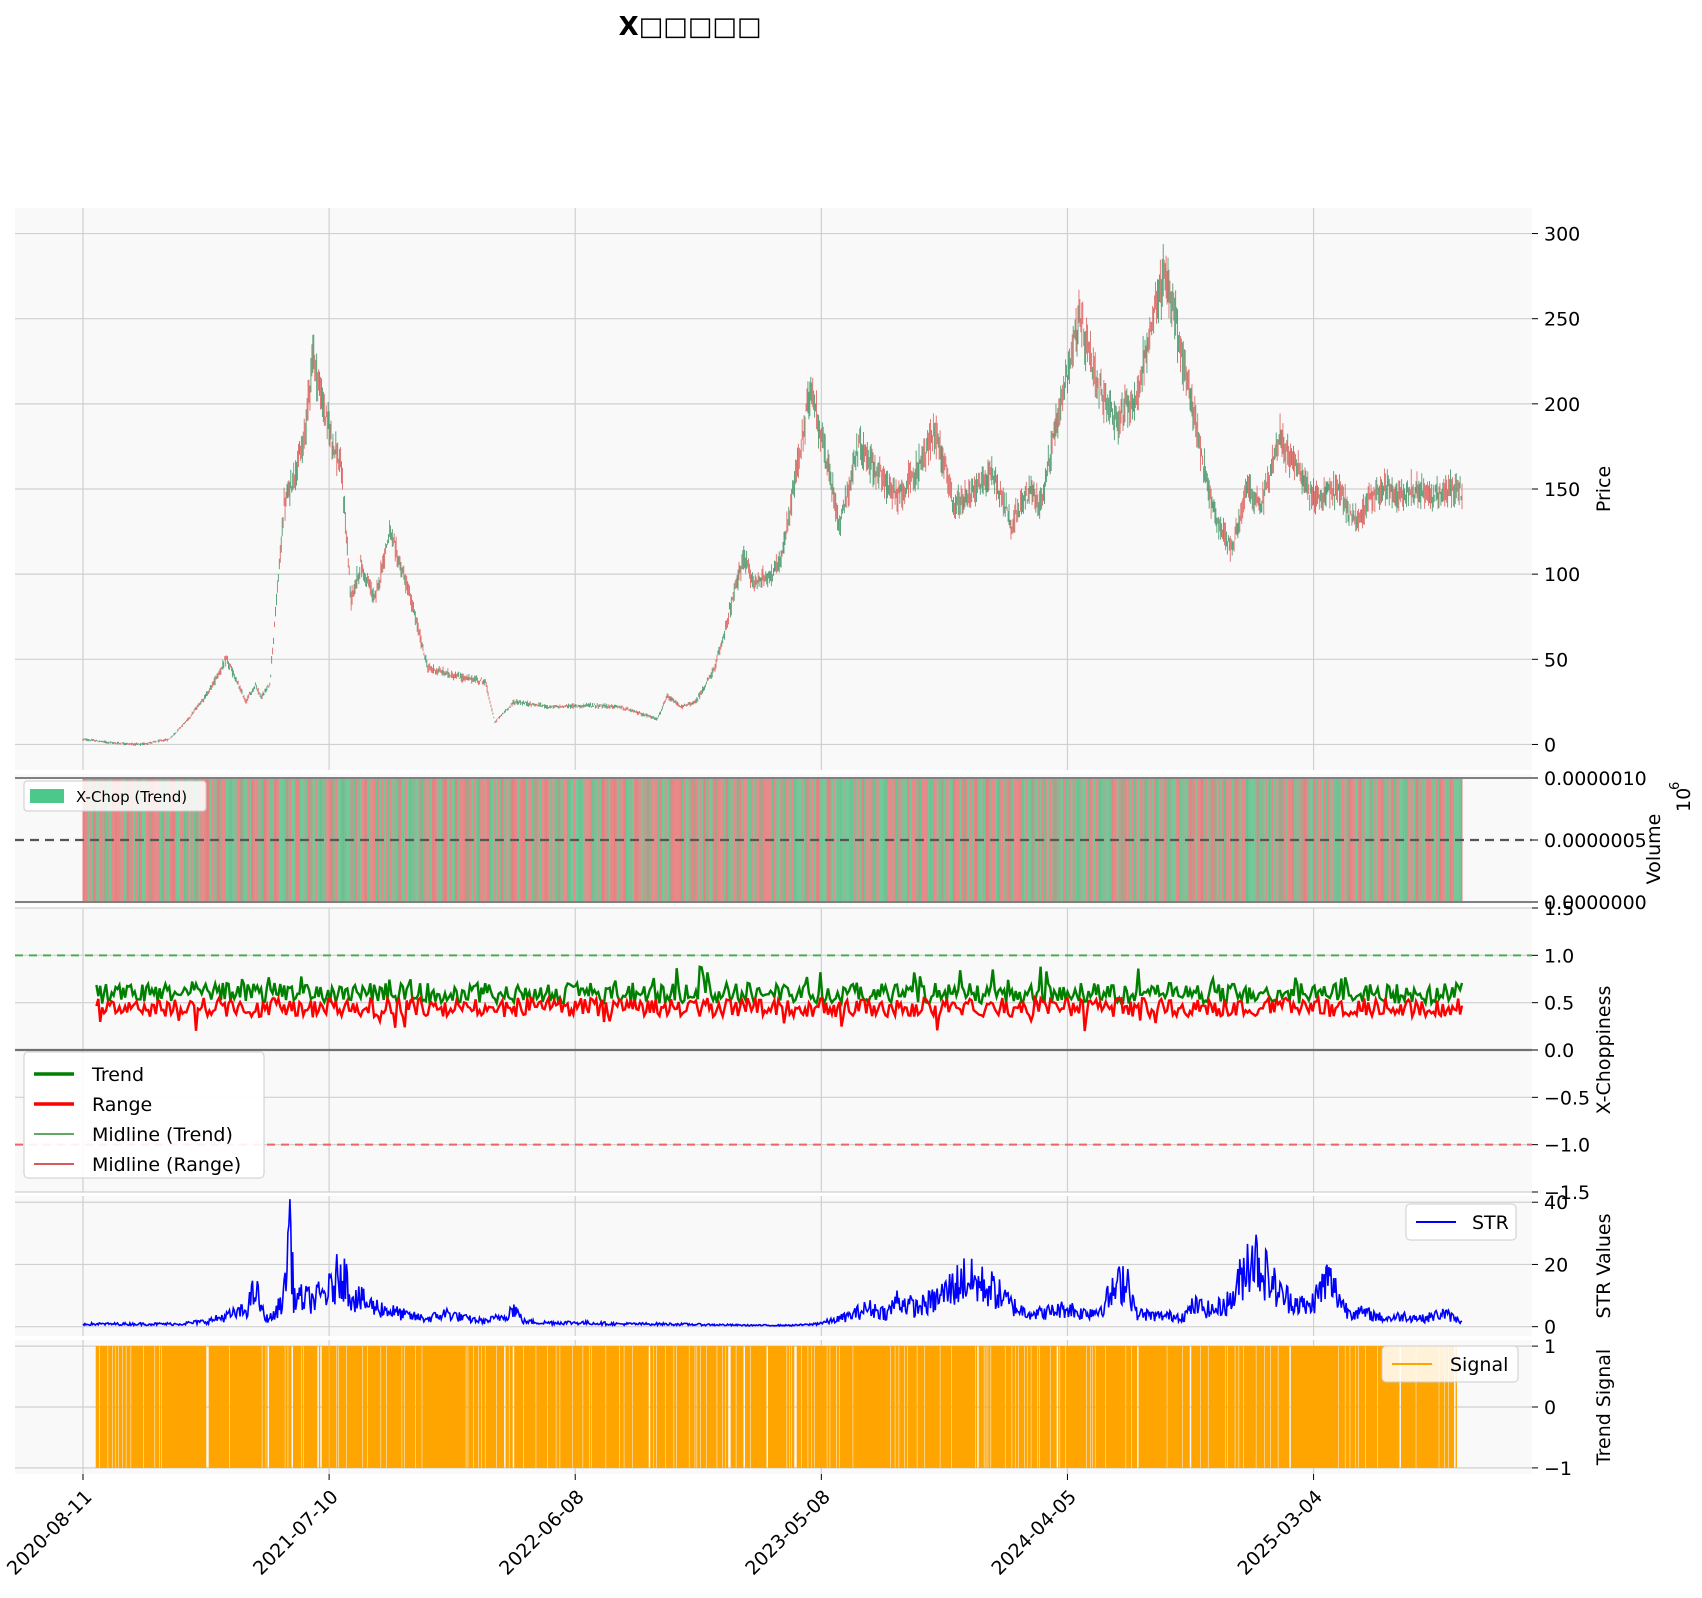 The width and height of the screenshot is (1702, 1598). Describe the element at coordinates (776, 1407) in the screenshot. I see `signal-bars` at that location.